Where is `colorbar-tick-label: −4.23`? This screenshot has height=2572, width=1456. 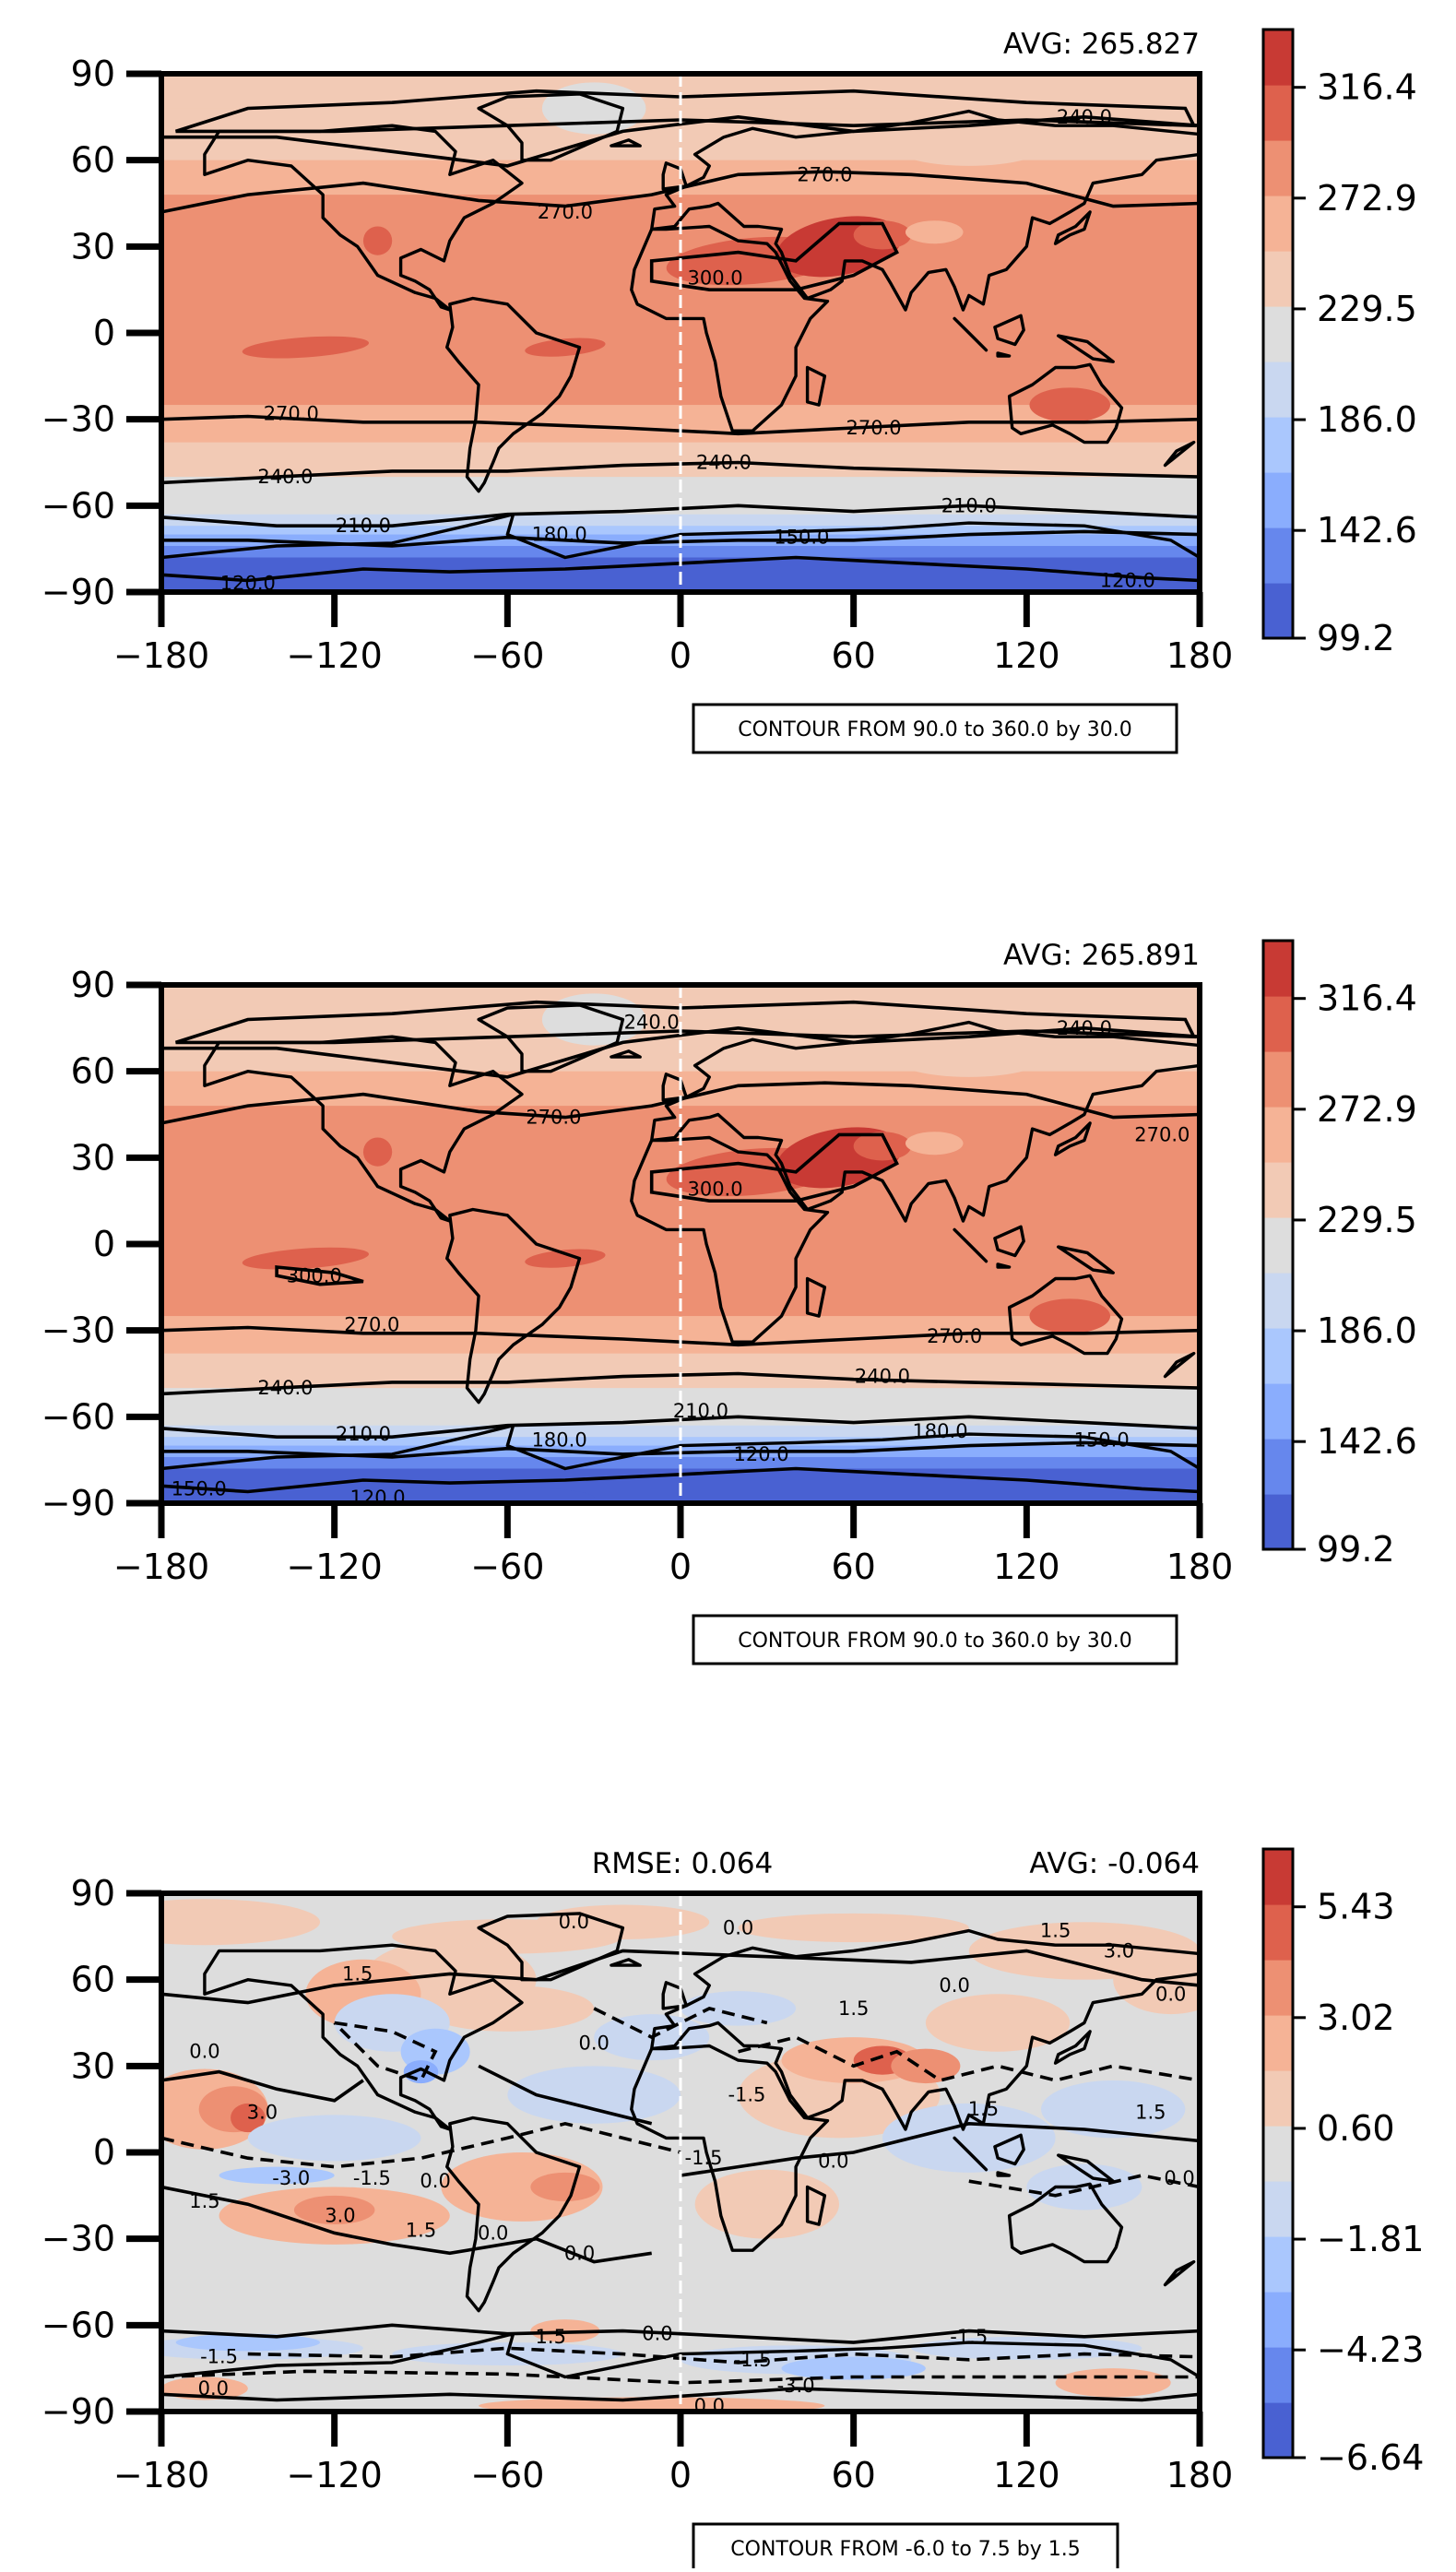 colorbar-tick-label: −4.23 is located at coordinates (1370, 2349).